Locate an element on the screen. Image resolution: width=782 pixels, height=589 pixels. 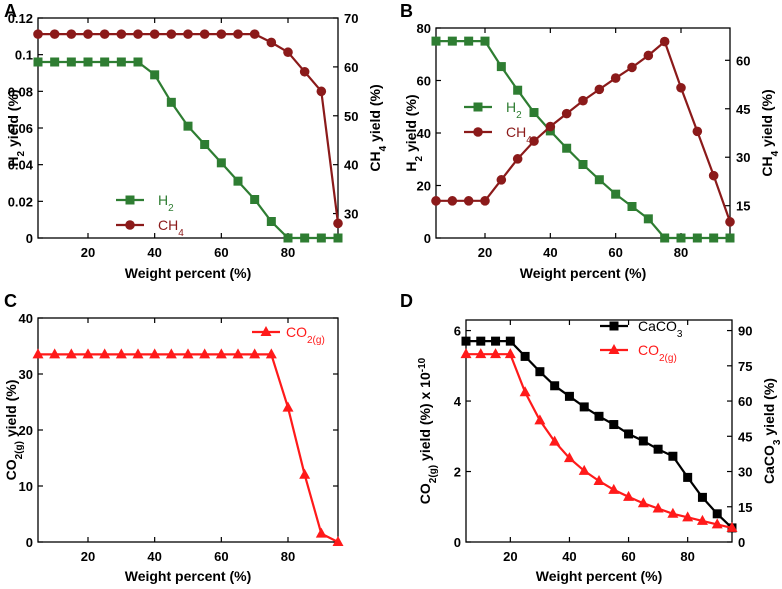
legend-label-main: CO is located at coordinates (296, 332).